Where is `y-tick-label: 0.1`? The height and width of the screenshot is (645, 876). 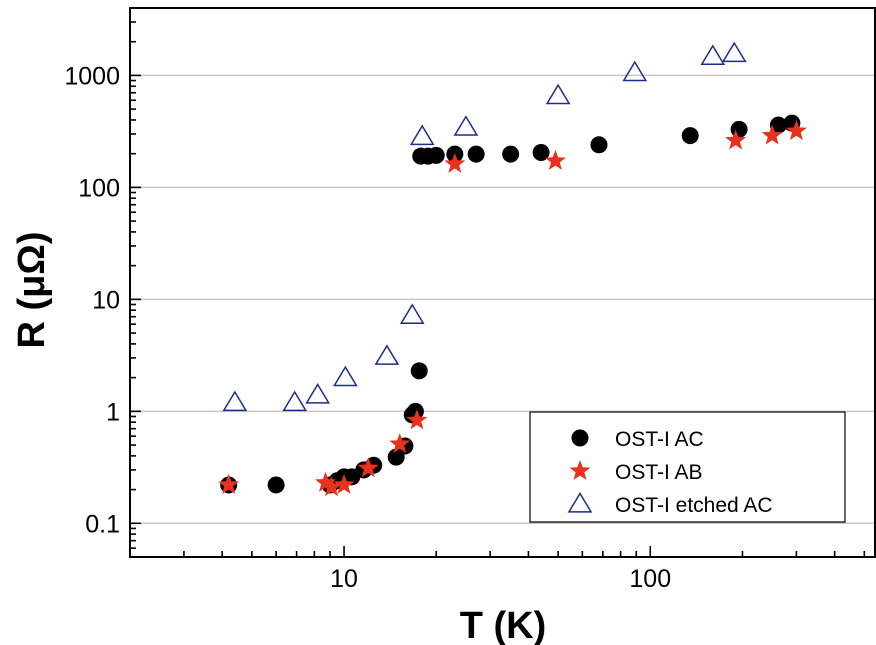
y-tick-label: 0.1 is located at coordinates (102, 524).